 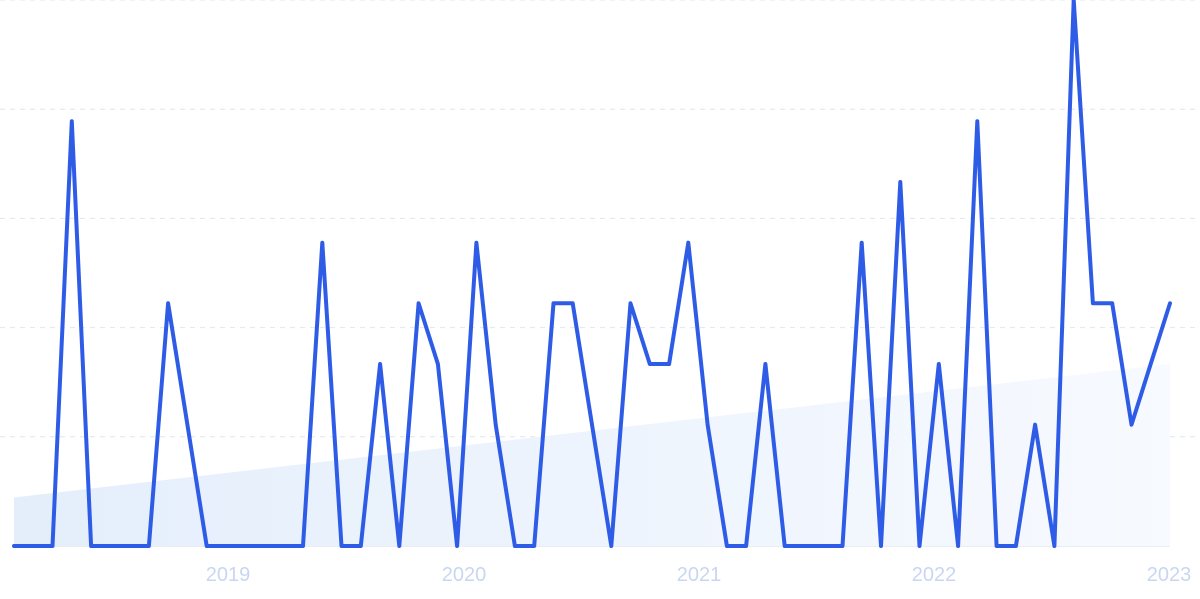 I want to click on x-axis-ticks: 2019 2020 2021 2022 2023, so click(x=699, y=575).